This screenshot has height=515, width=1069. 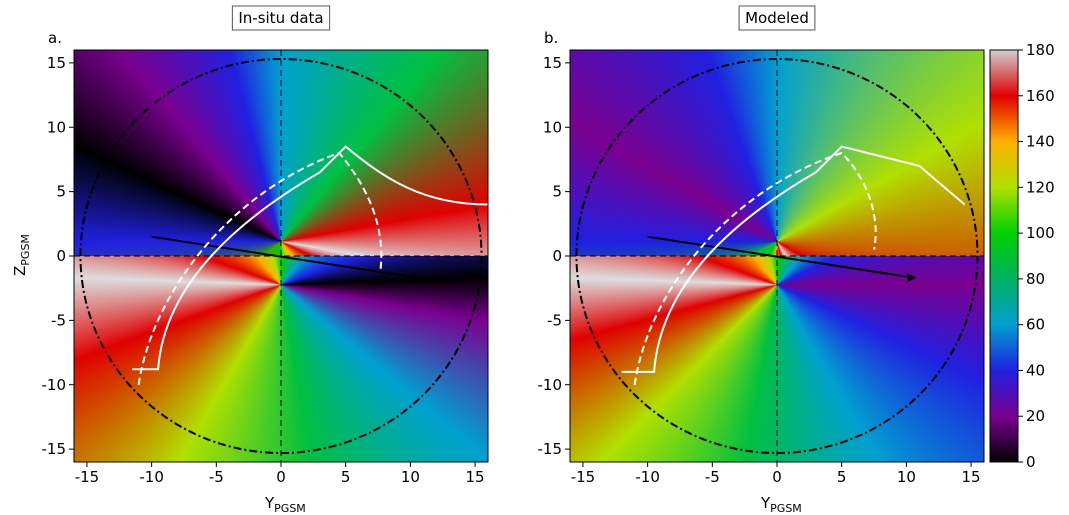 What do you see at coordinates (1035, 279) in the screenshot?
I see `colorbar-tick-label: 80` at bounding box center [1035, 279].